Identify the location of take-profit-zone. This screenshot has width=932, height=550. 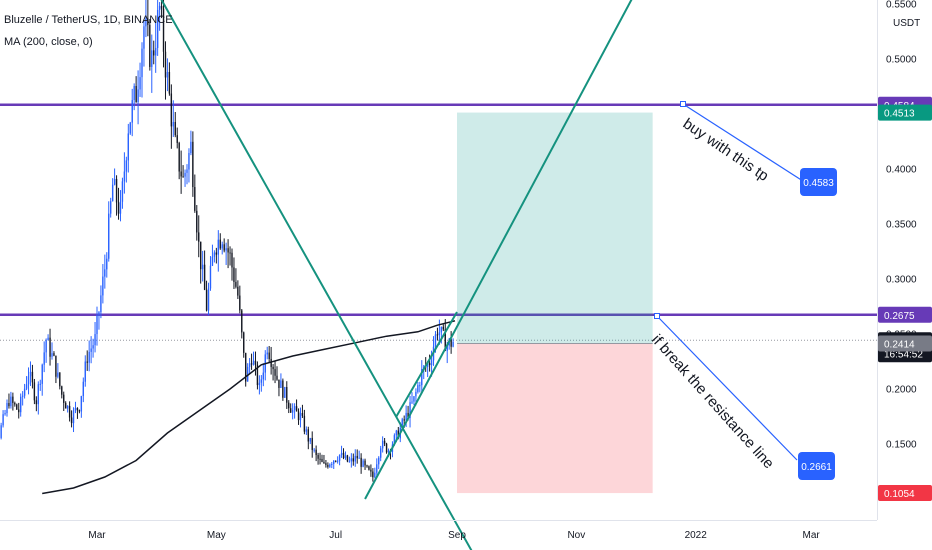
(555, 228).